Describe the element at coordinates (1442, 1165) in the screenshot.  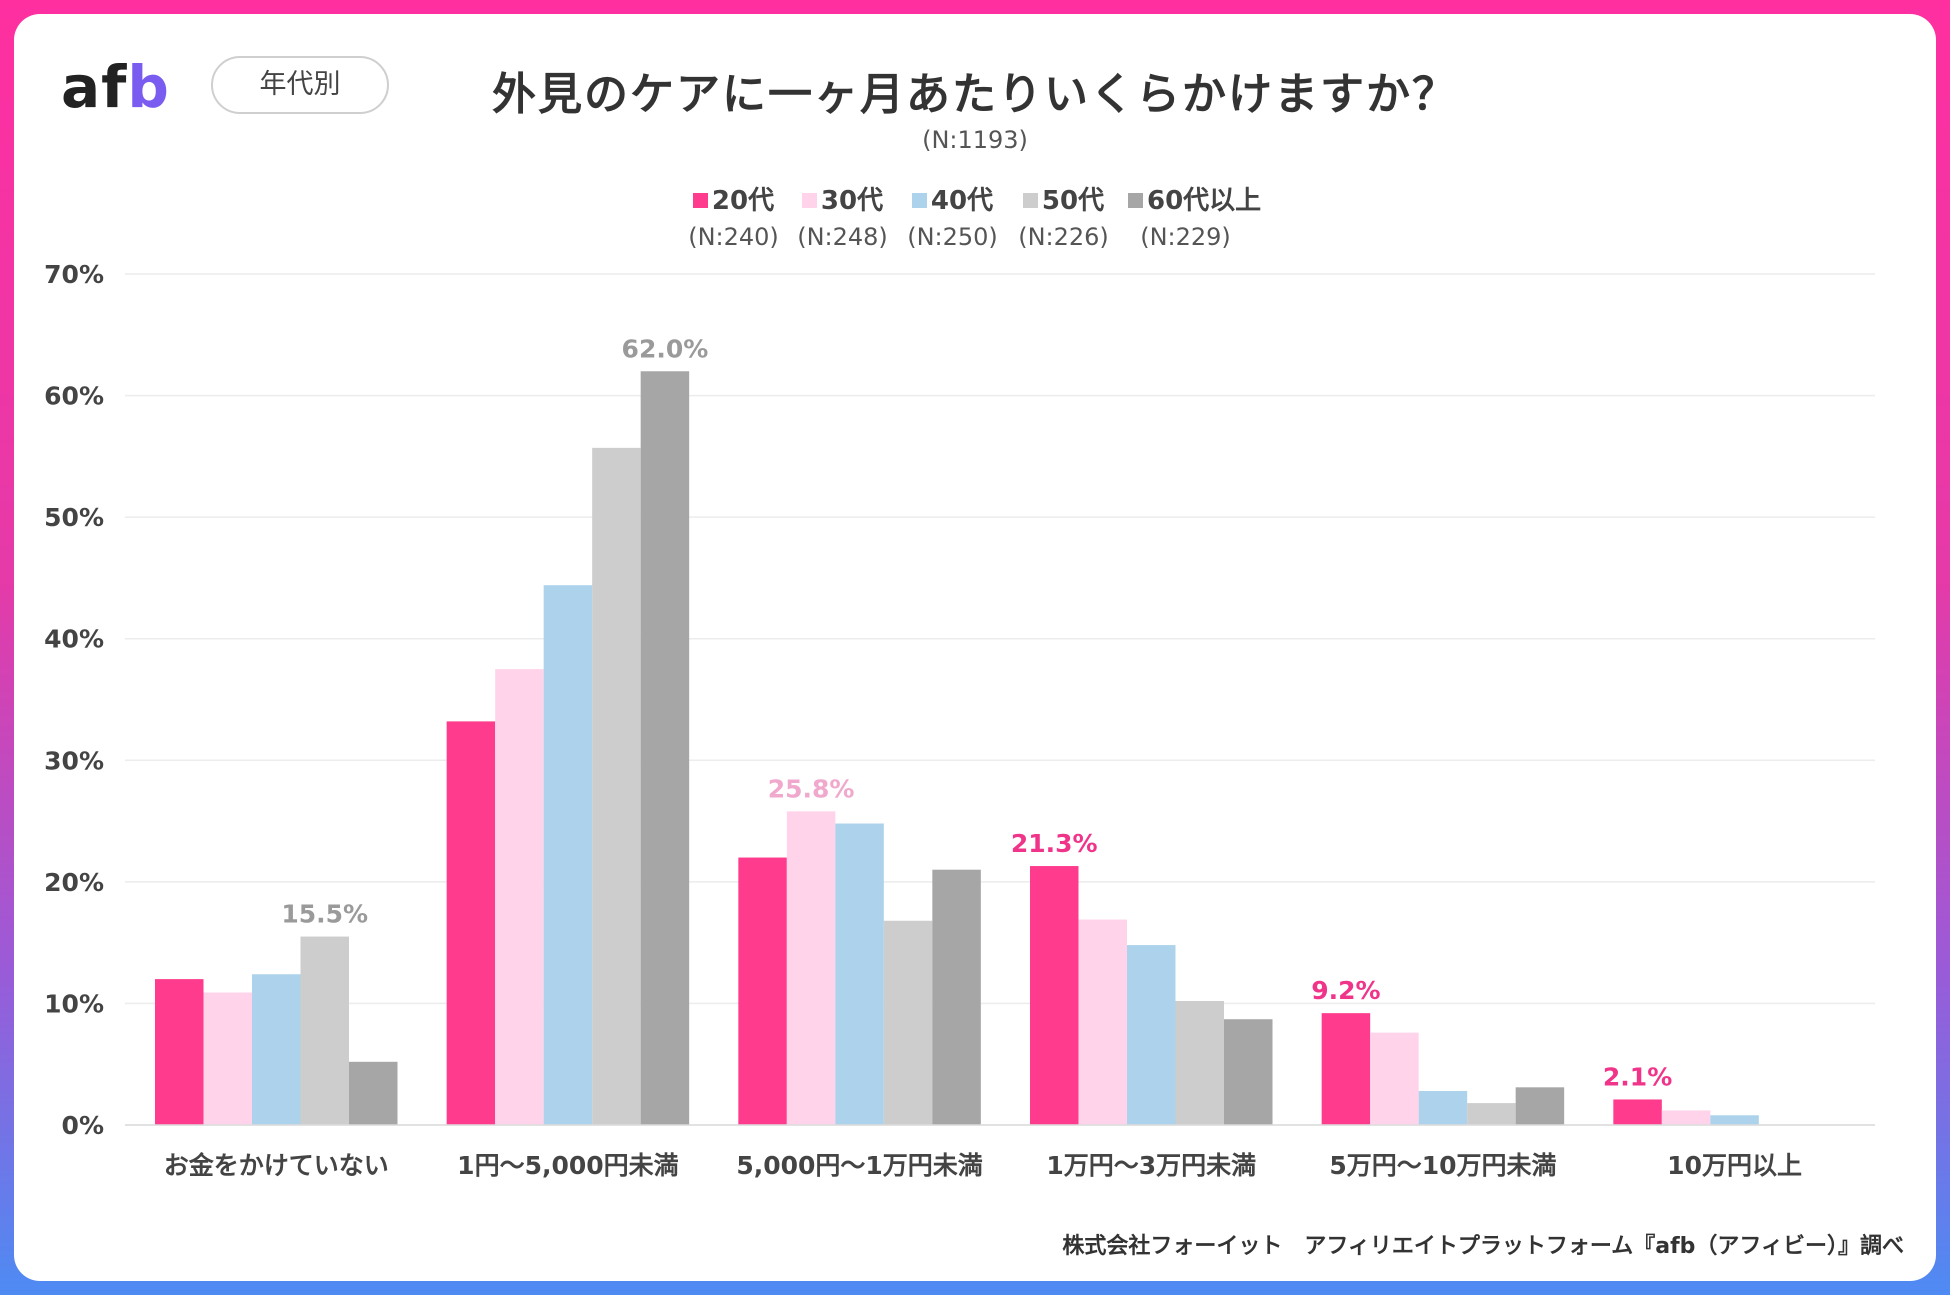
I see `x-category-label: 5万円〜10万円未満` at that location.